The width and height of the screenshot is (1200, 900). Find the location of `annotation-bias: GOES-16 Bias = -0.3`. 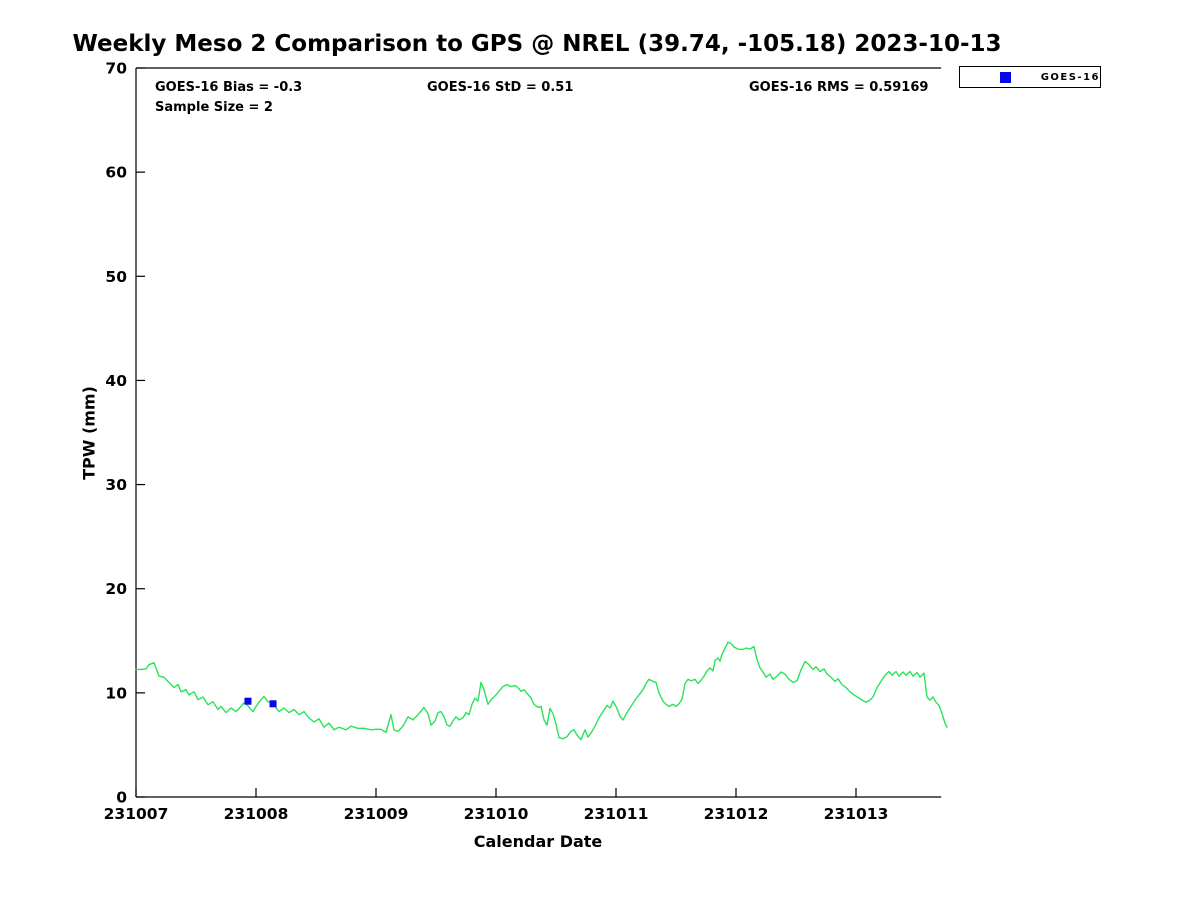

annotation-bias: GOES-16 Bias = -0.3 is located at coordinates (229, 87).